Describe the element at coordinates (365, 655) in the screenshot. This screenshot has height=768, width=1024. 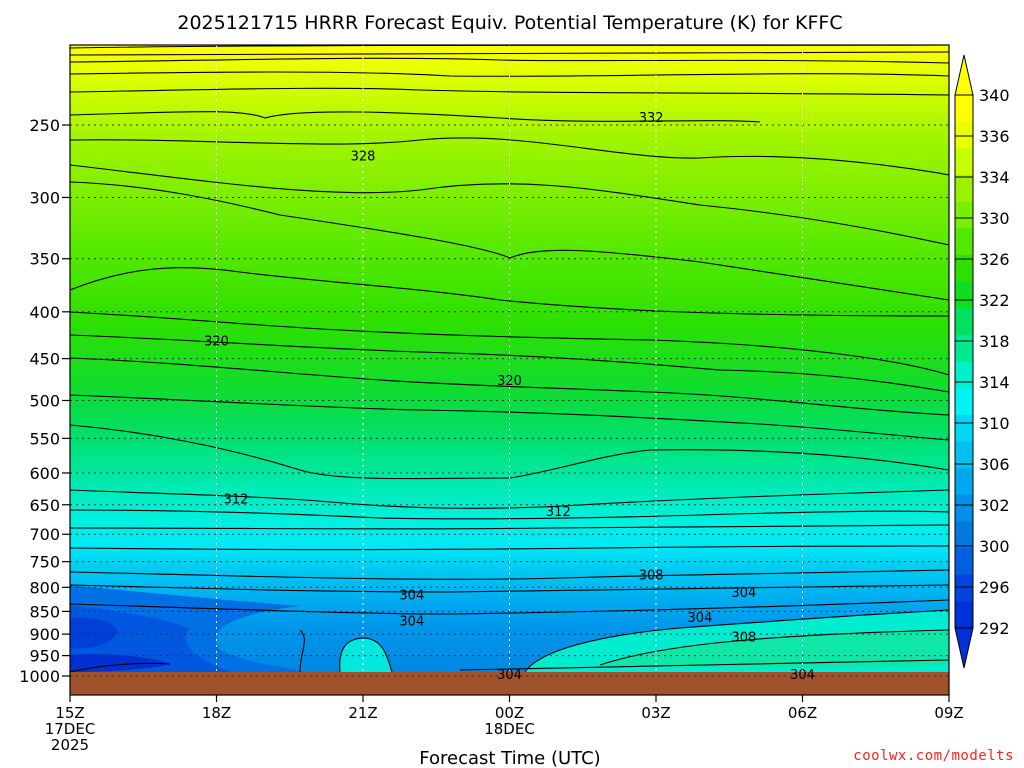
I see `warm-bubble` at that location.